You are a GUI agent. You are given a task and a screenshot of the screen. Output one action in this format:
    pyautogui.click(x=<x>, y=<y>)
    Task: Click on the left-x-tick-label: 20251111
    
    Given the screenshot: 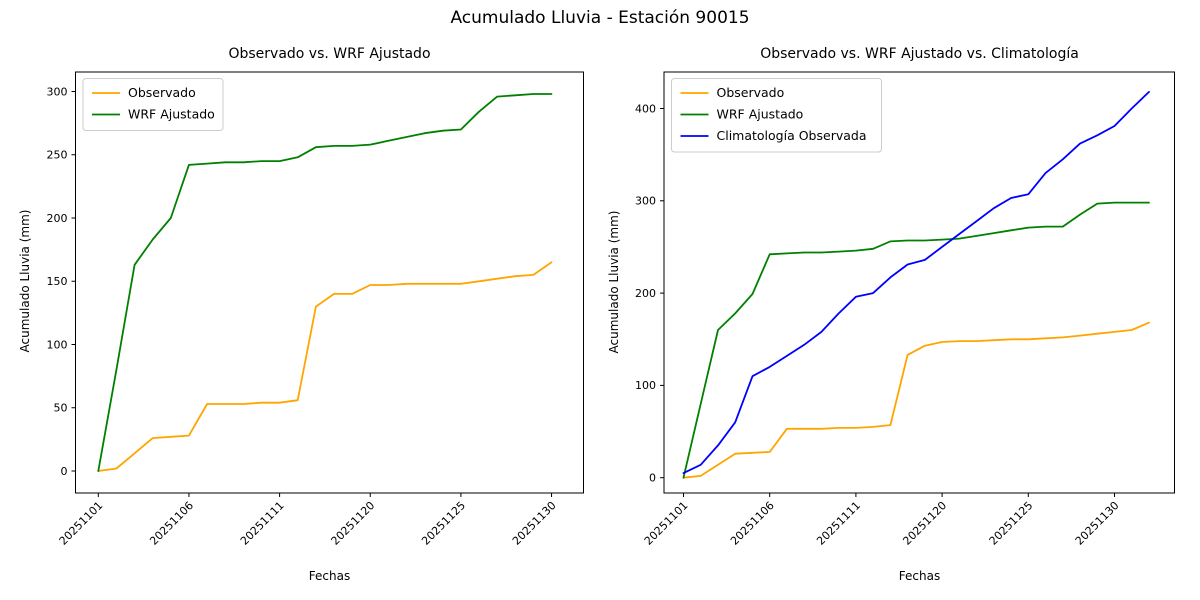 What is the action you would take?
    pyautogui.click(x=262, y=523)
    